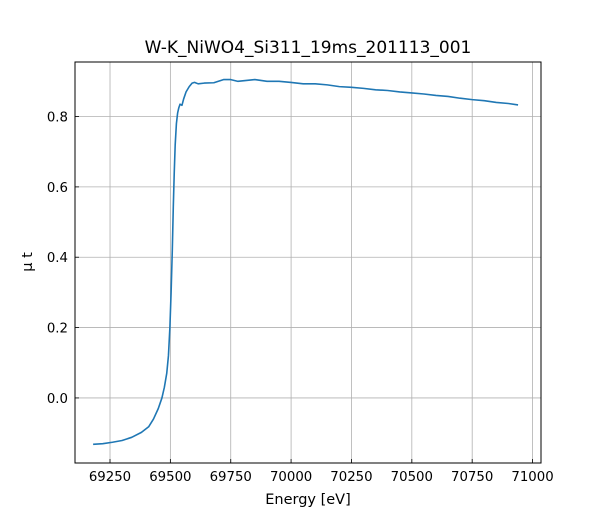 This screenshot has width=600, height=520. Describe the element at coordinates (28, 262) in the screenshot. I see `y-axis-label: μ t` at that location.